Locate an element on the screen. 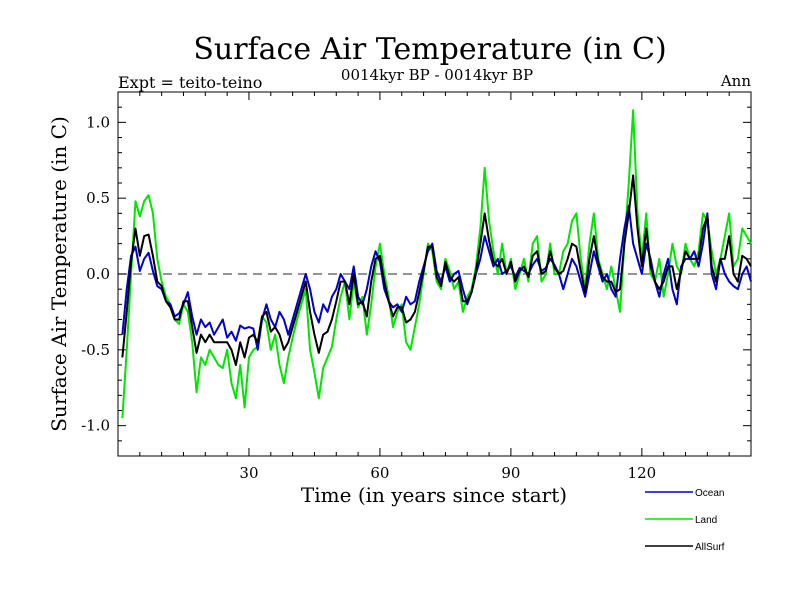  legend-label-allsurf: AllSurf is located at coordinates (710, 547).